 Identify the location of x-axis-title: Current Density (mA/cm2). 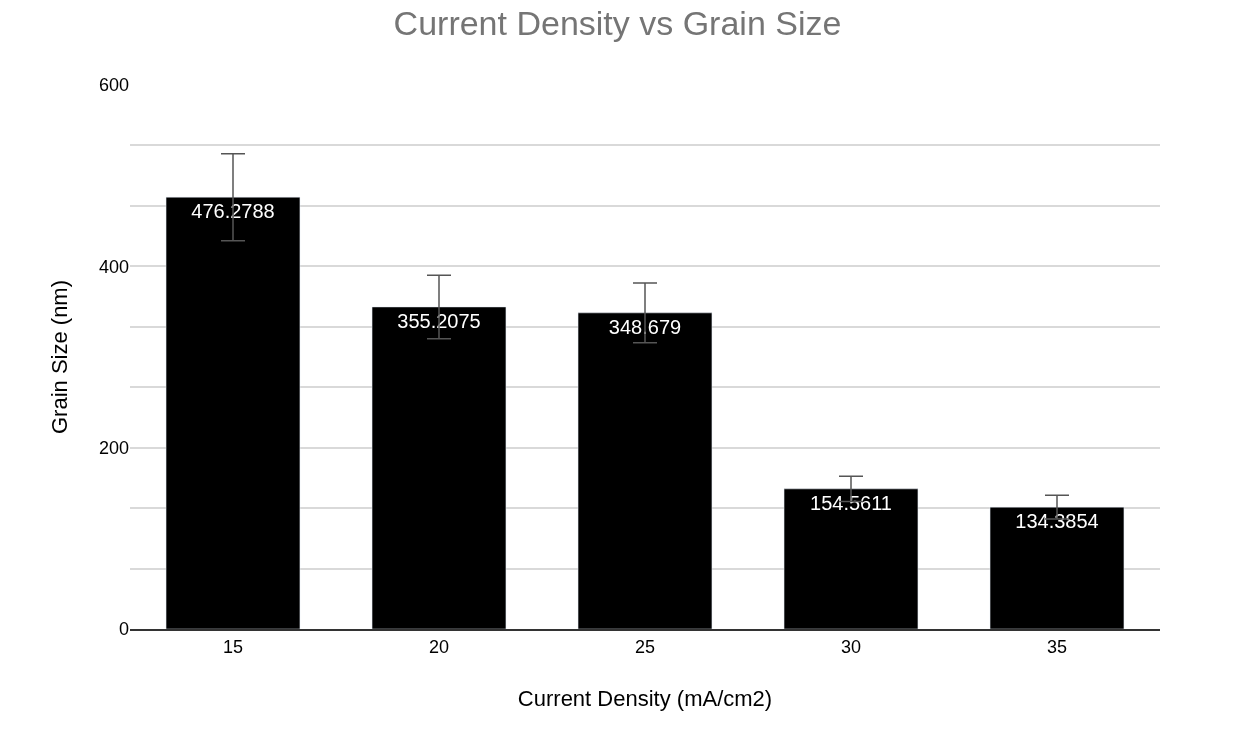
(645, 698).